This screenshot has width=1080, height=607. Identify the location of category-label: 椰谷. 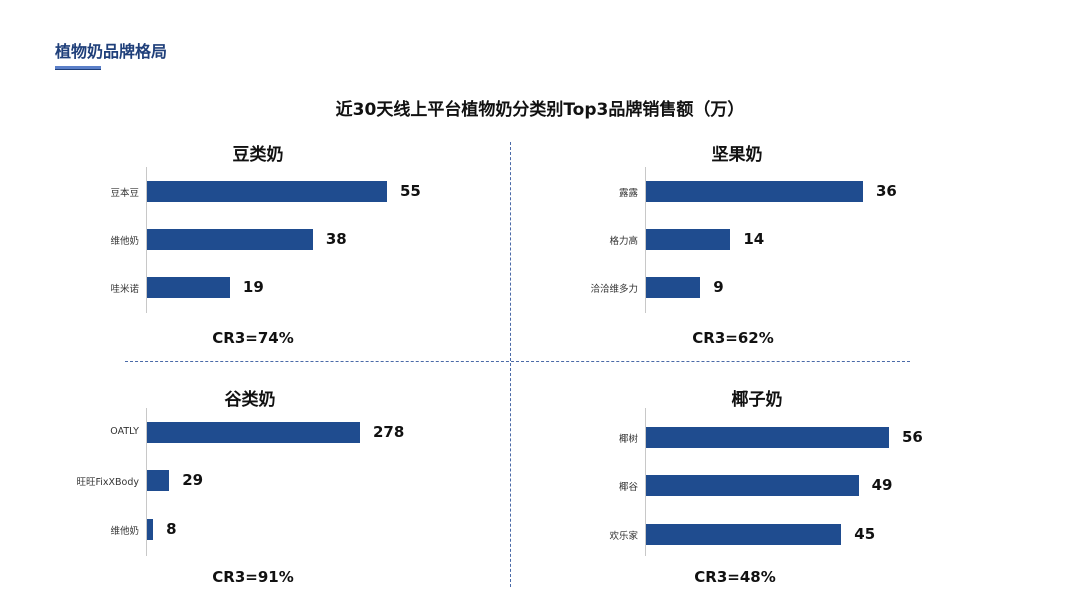
(628, 487).